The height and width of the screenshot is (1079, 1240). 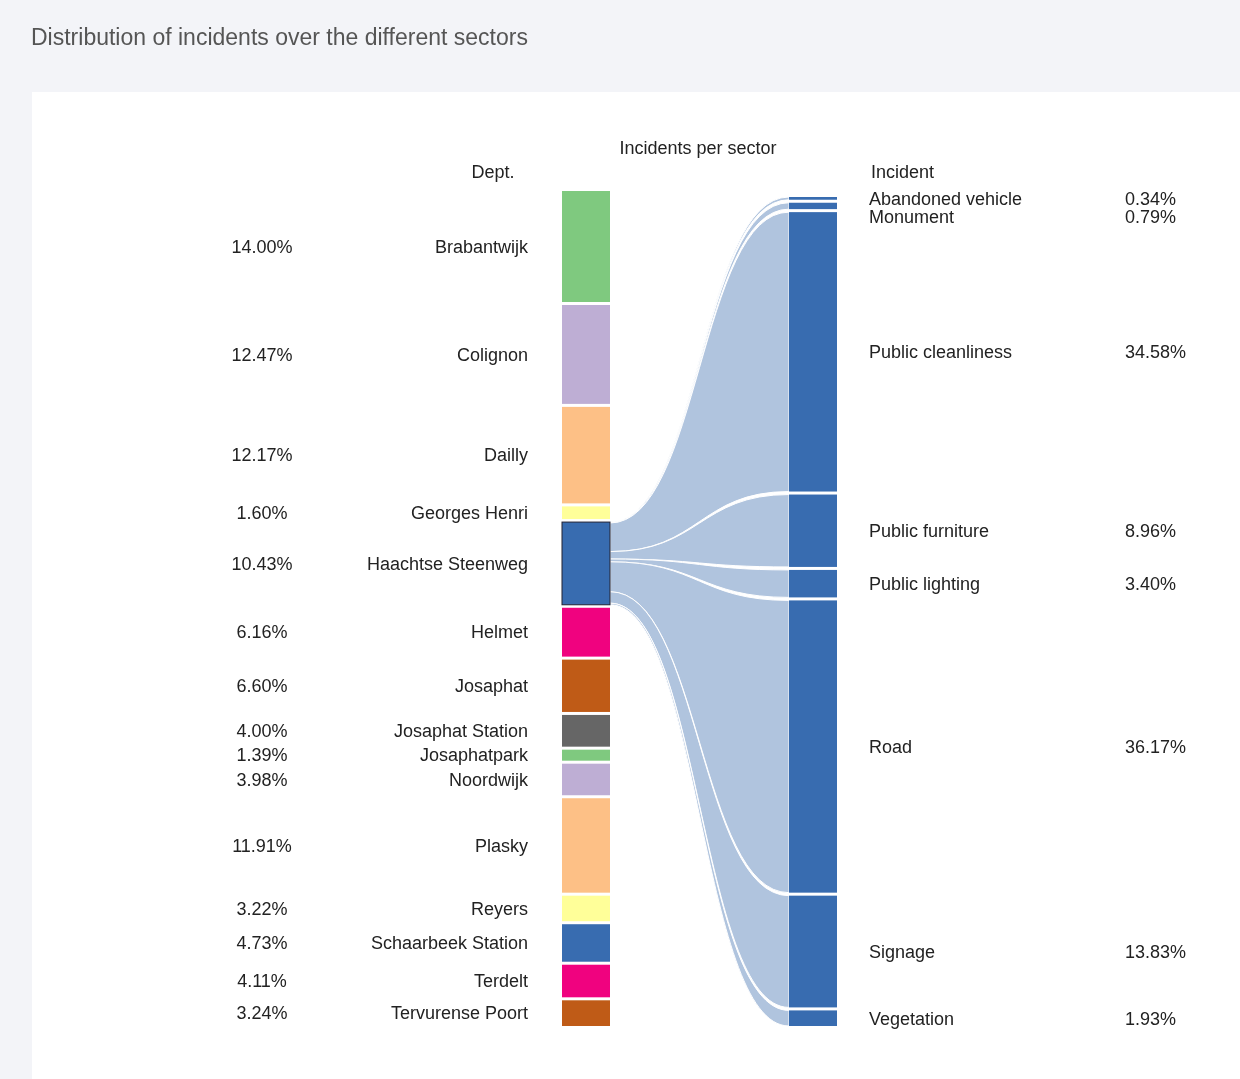 What do you see at coordinates (262, 908) in the screenshot?
I see `data-label: 3.22%` at bounding box center [262, 908].